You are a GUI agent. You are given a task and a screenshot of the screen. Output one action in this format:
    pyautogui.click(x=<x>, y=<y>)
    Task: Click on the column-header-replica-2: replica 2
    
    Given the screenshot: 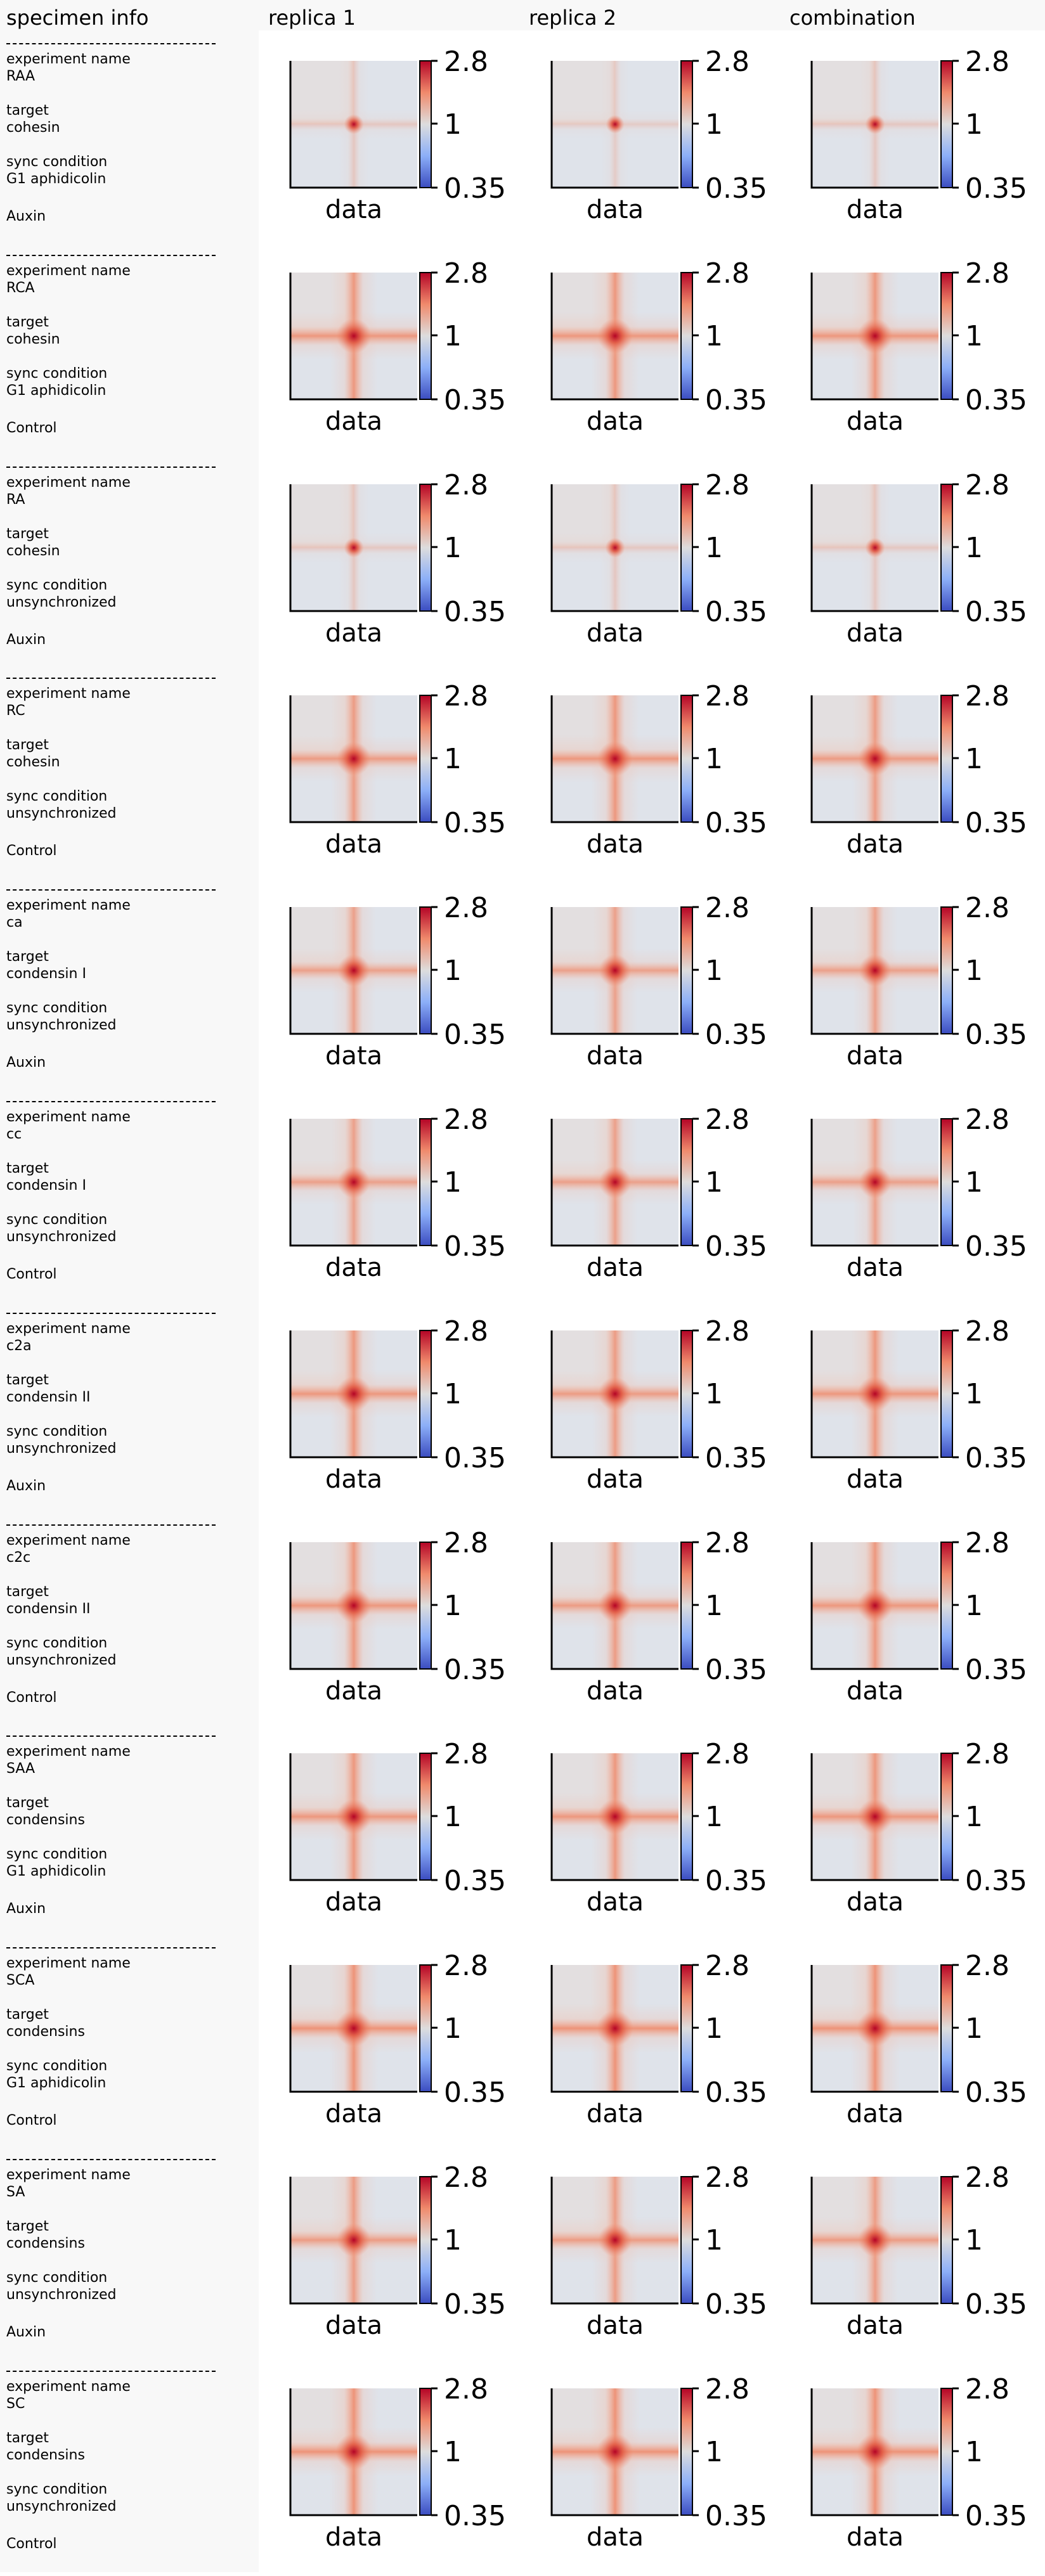 What is the action you would take?
    pyautogui.click(x=573, y=18)
    